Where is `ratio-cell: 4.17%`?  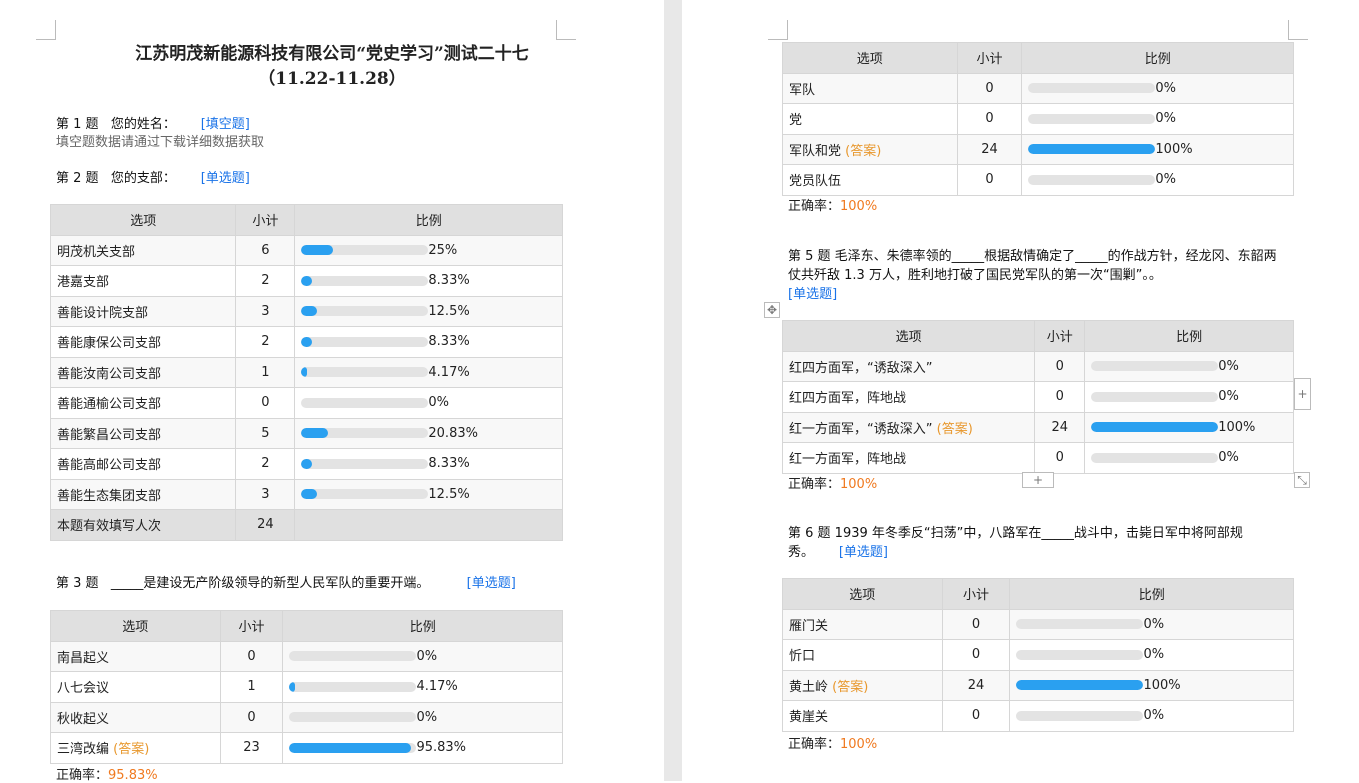
ratio-cell: 4.17% is located at coordinates (422, 687).